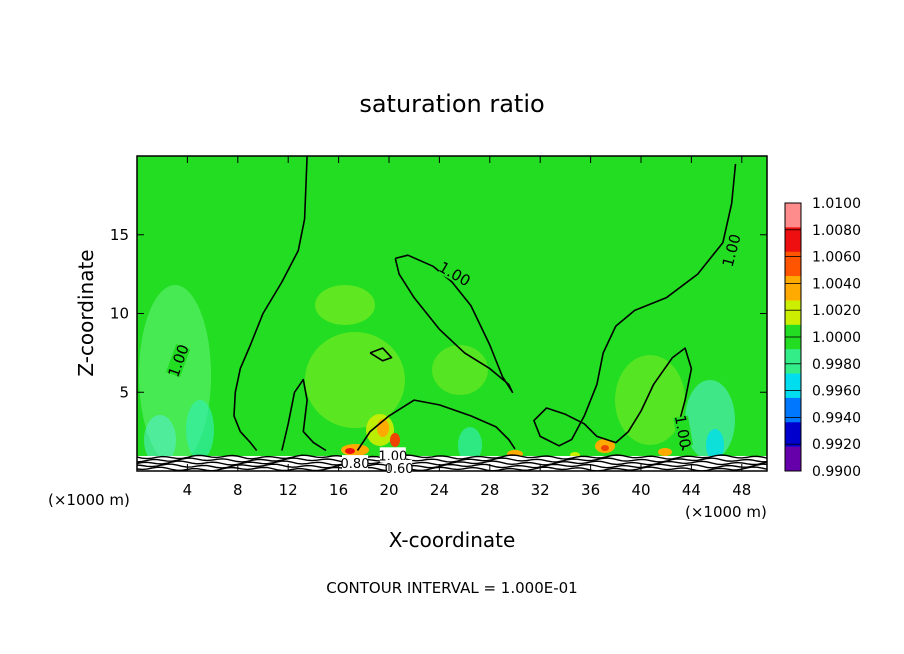 This screenshot has width=904, height=654. I want to click on x-tick-label: 28, so click(489, 490).